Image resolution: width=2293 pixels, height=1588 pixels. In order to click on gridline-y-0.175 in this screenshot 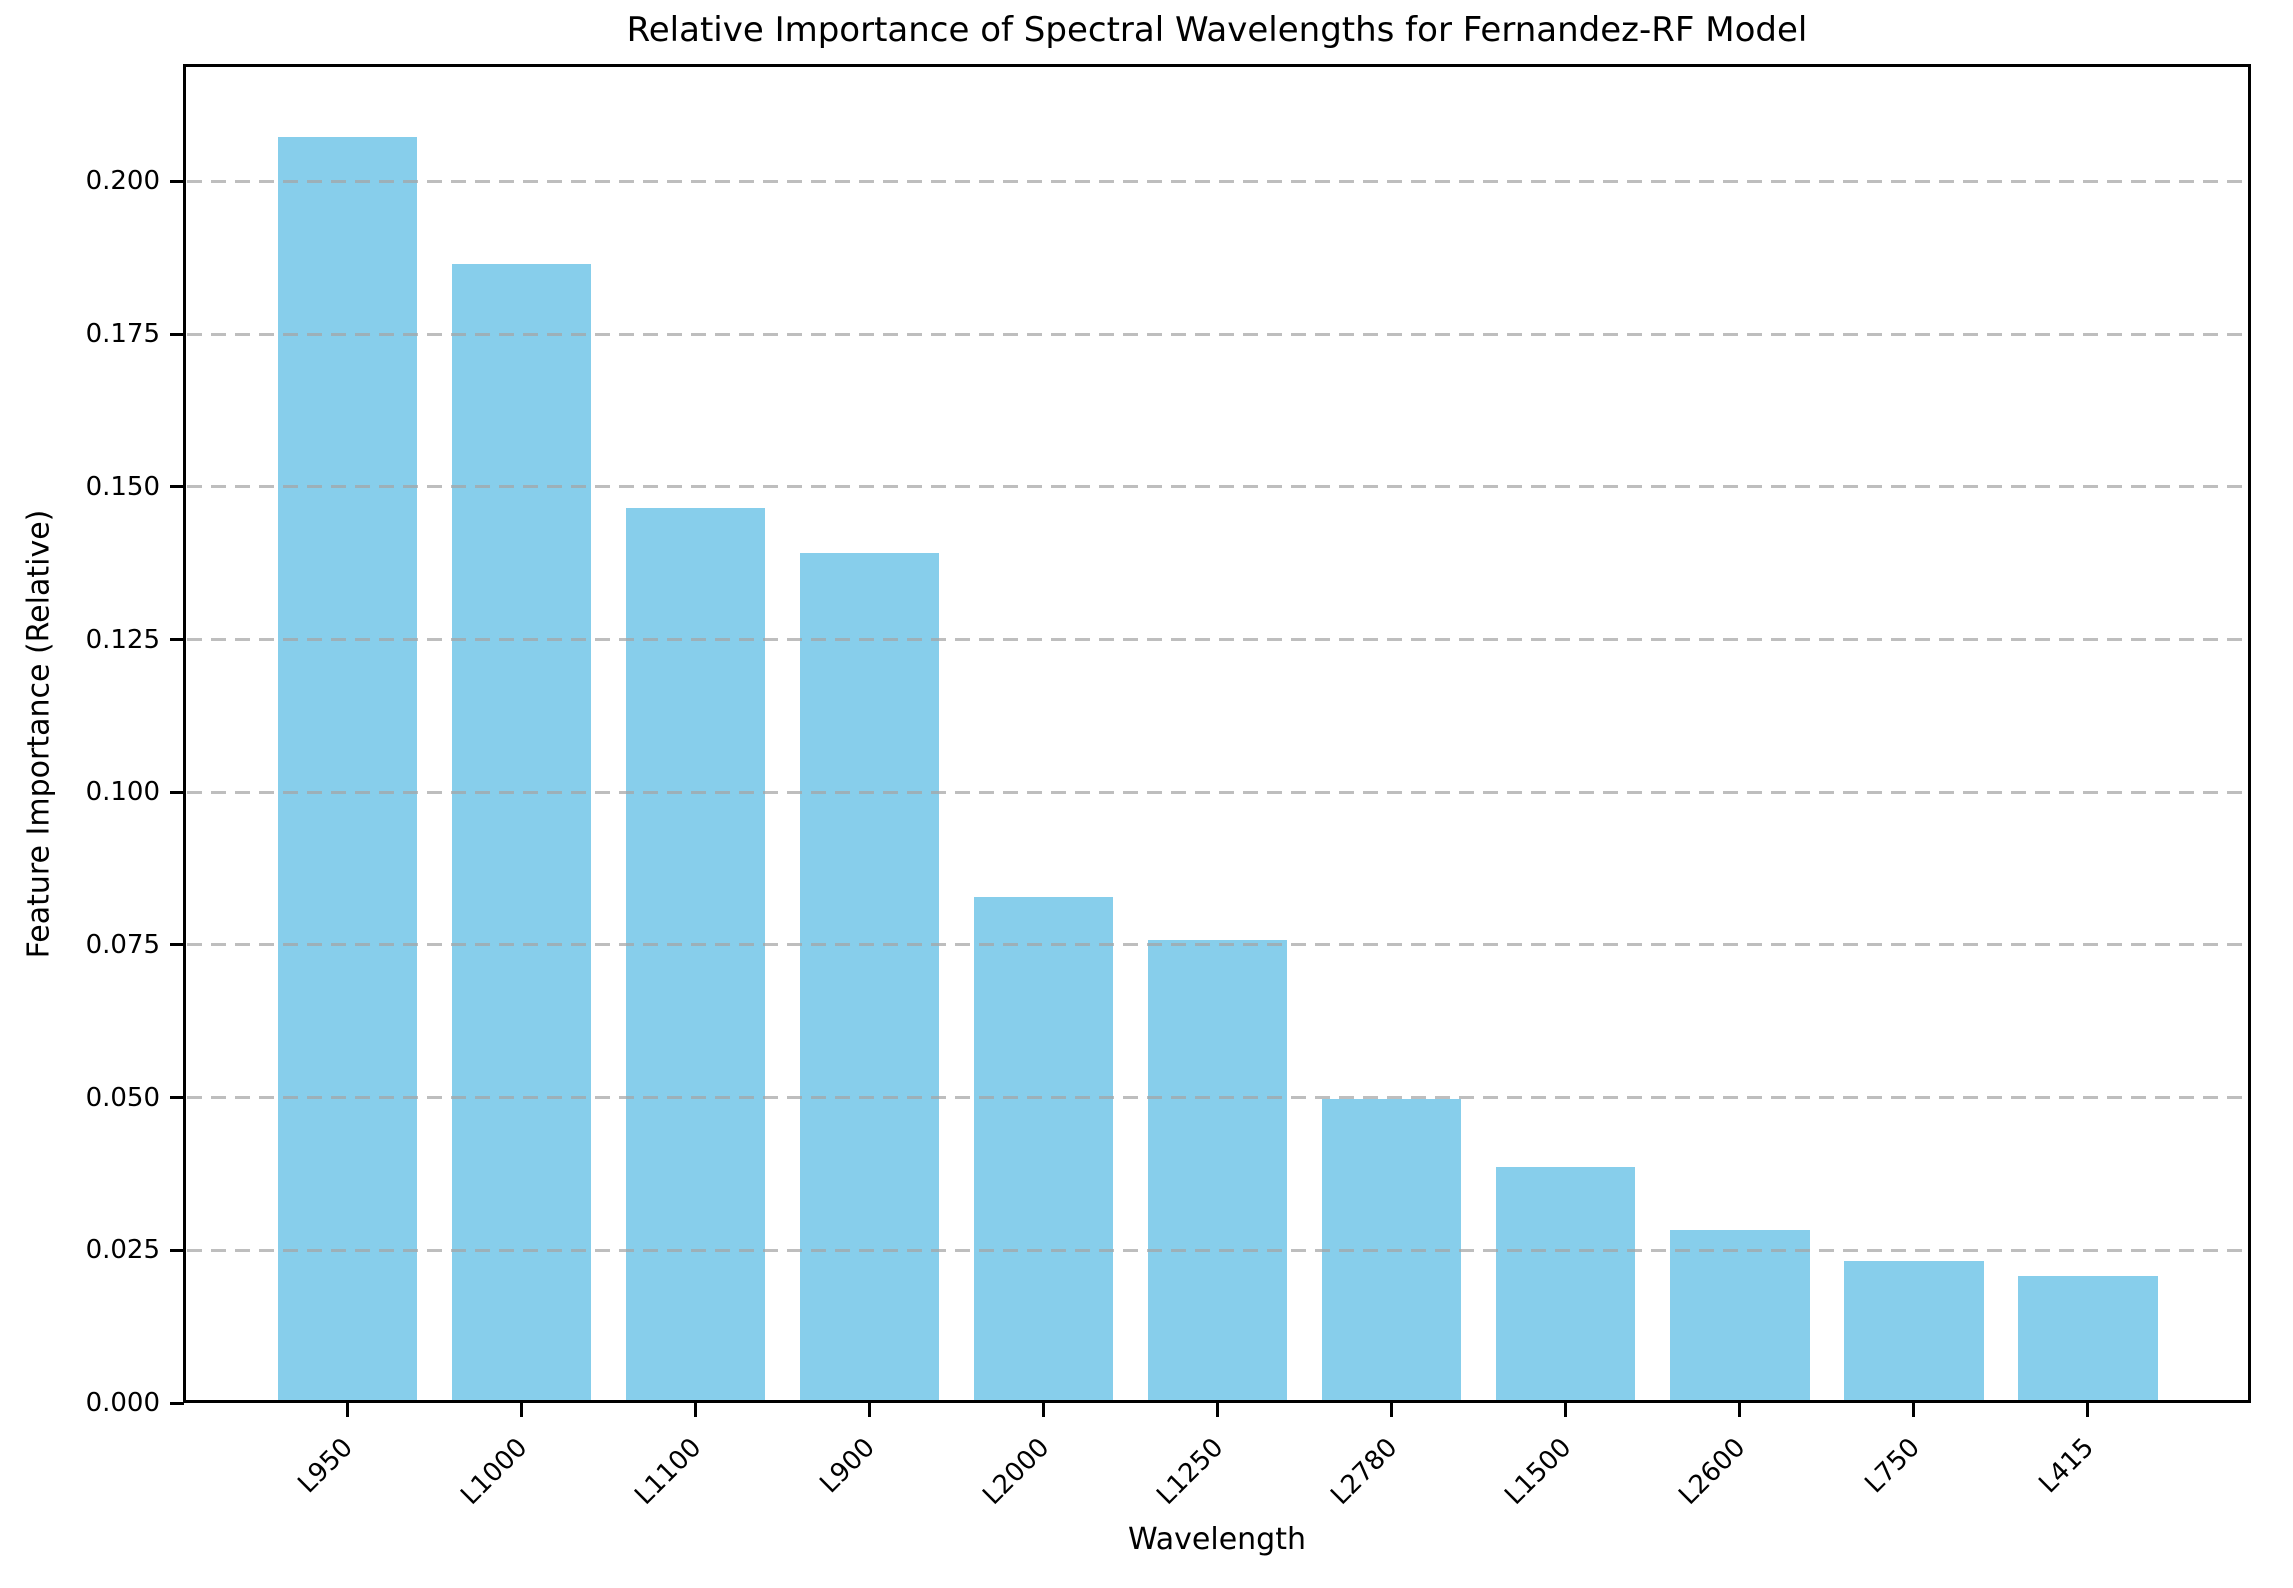, I will do `click(1217, 334)`.